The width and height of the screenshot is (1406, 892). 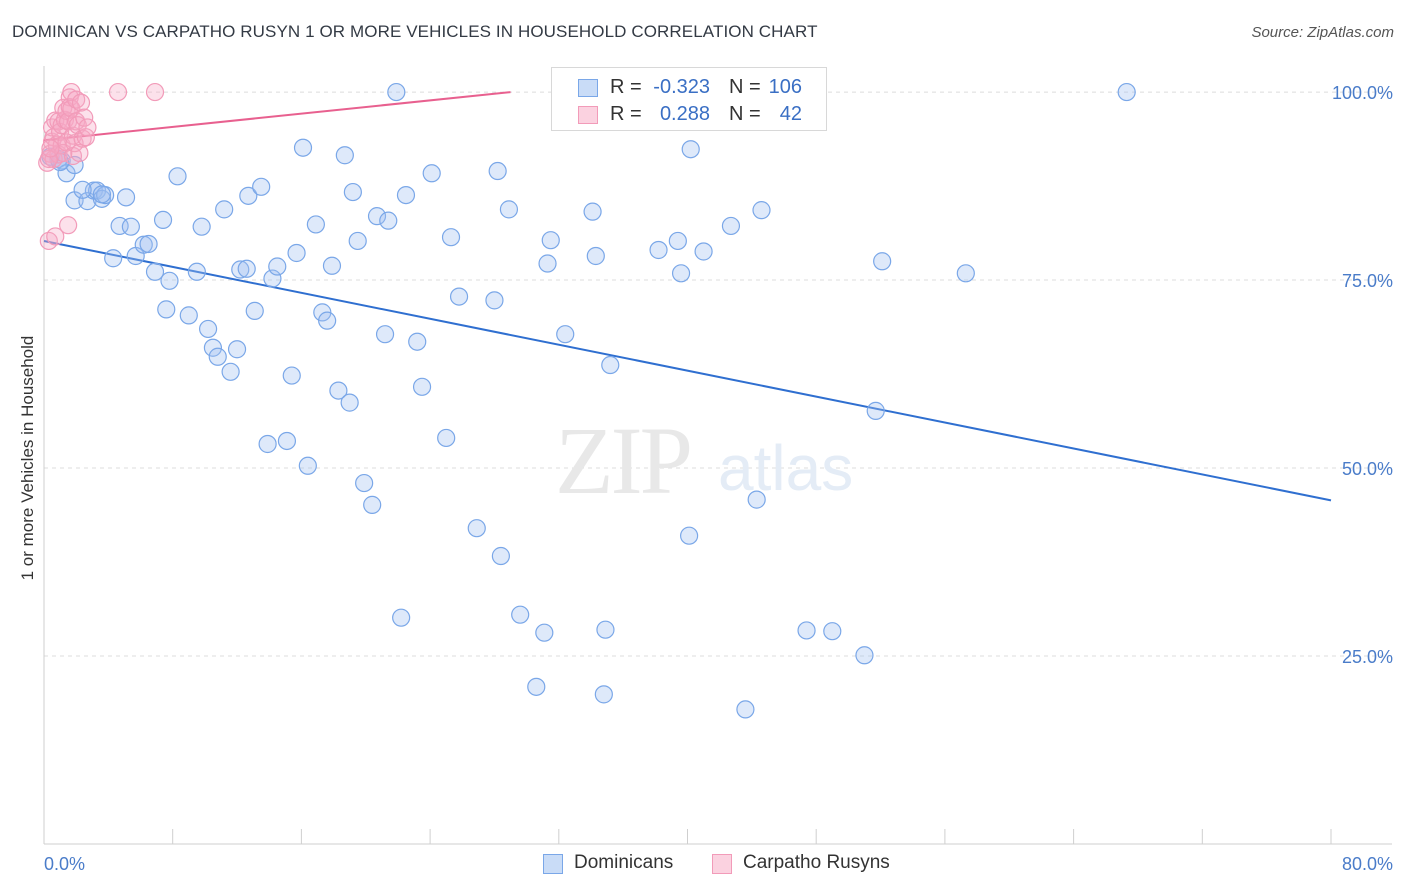 What do you see at coordinates (1367, 469) in the screenshot?
I see `y-tick-label: 50.0%` at bounding box center [1367, 469].